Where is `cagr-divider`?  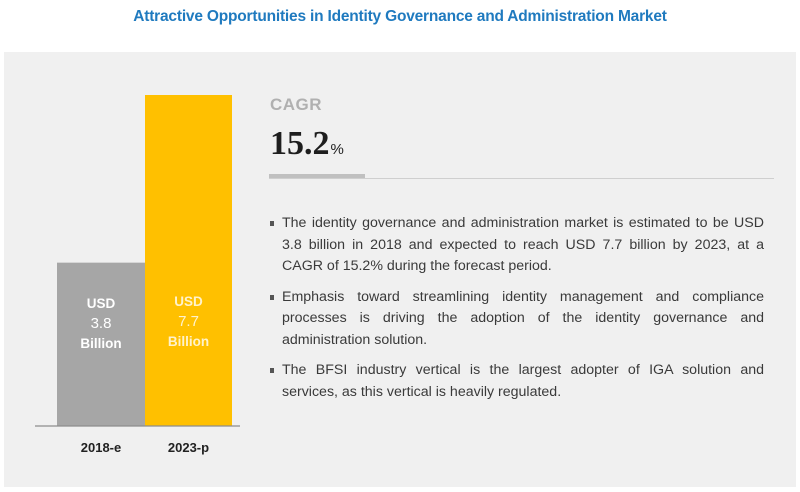
cagr-divider is located at coordinates (521, 178).